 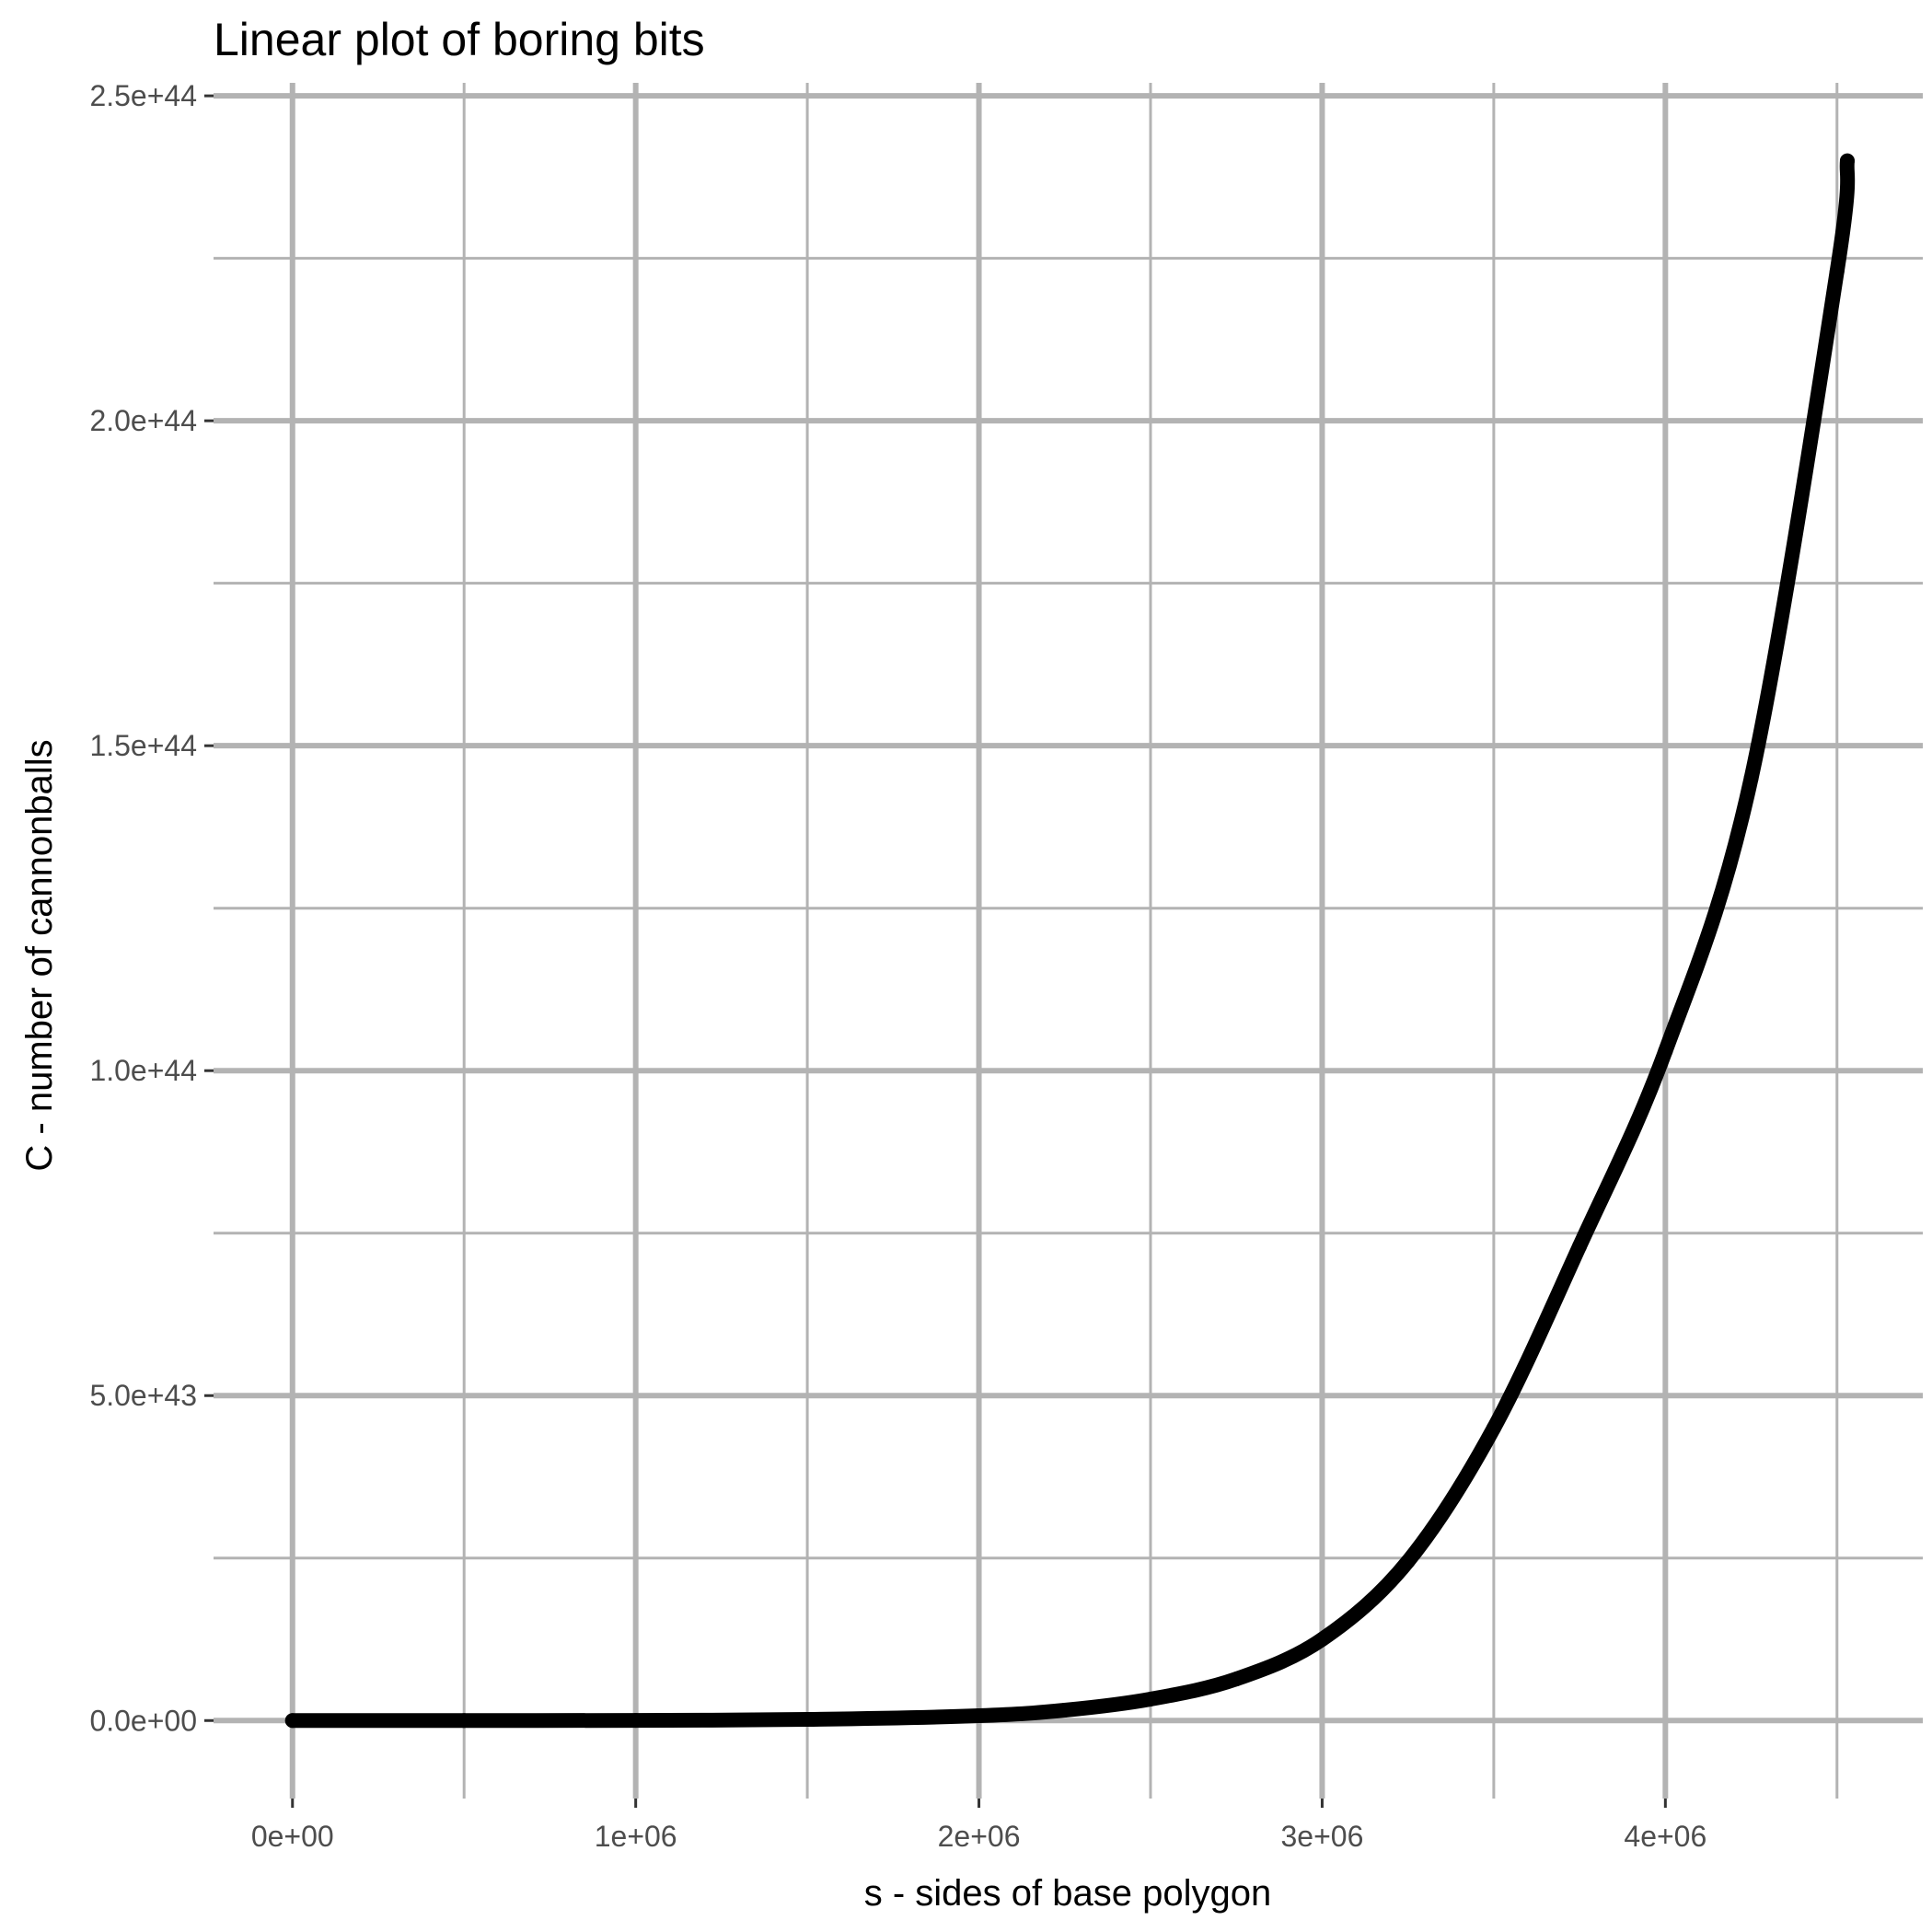 I want to click on chart-title: Linear plot of boring bits, so click(x=460, y=40).